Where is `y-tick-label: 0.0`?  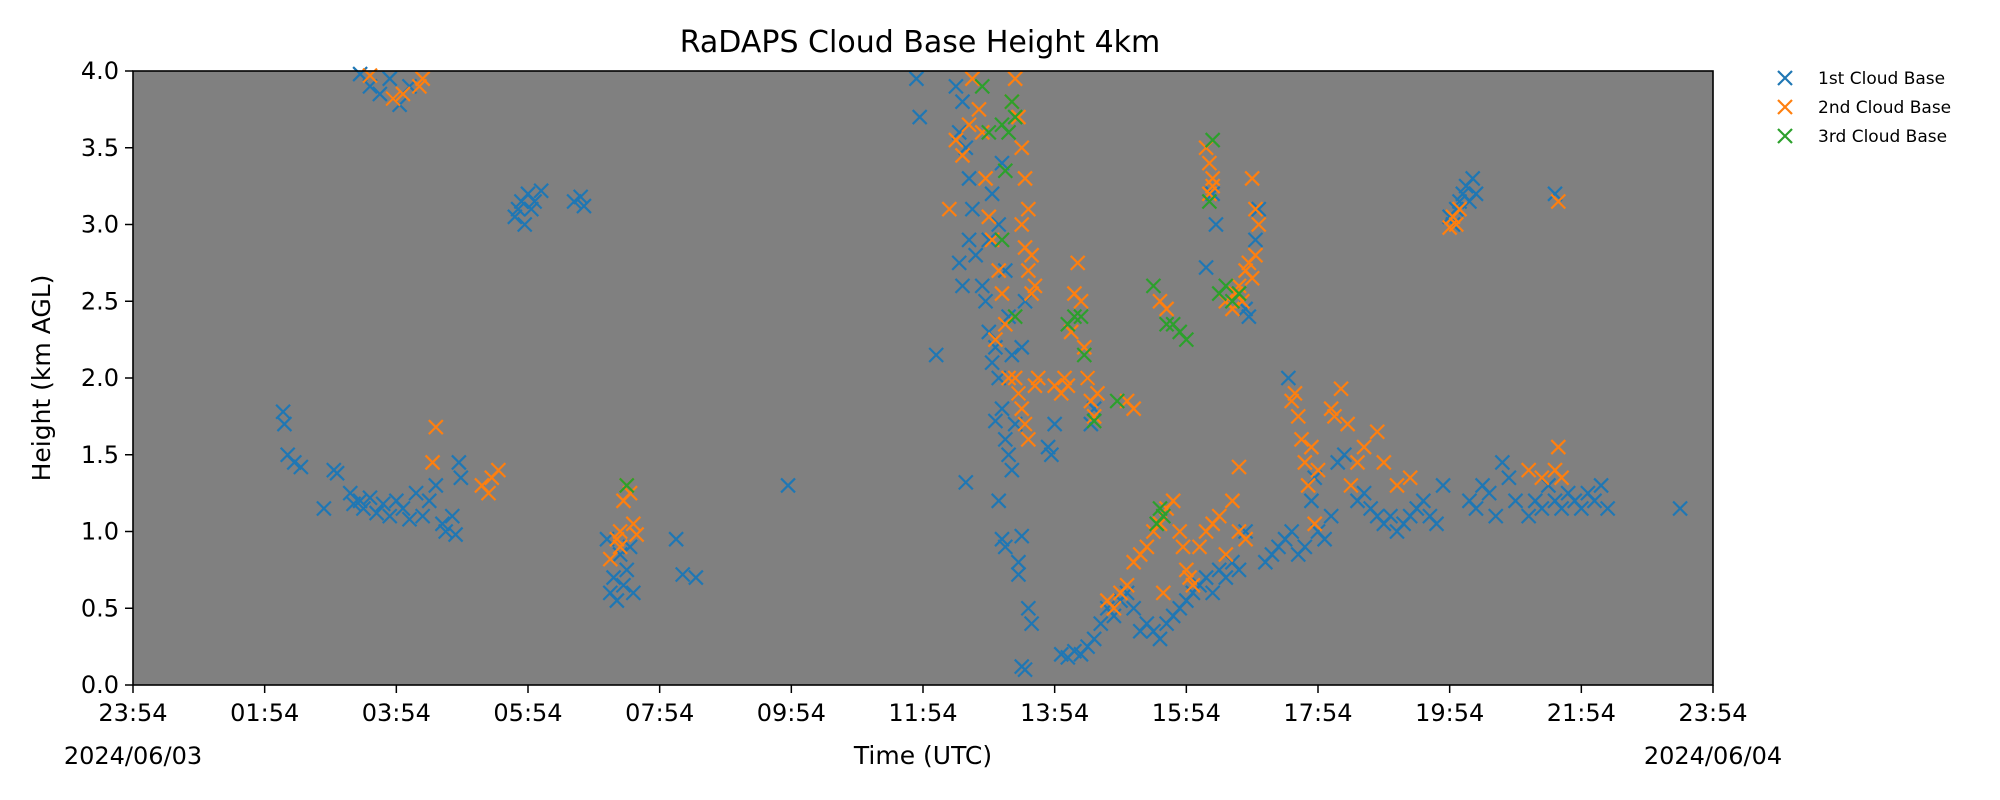
y-tick-label: 0.0 is located at coordinates (100, 685).